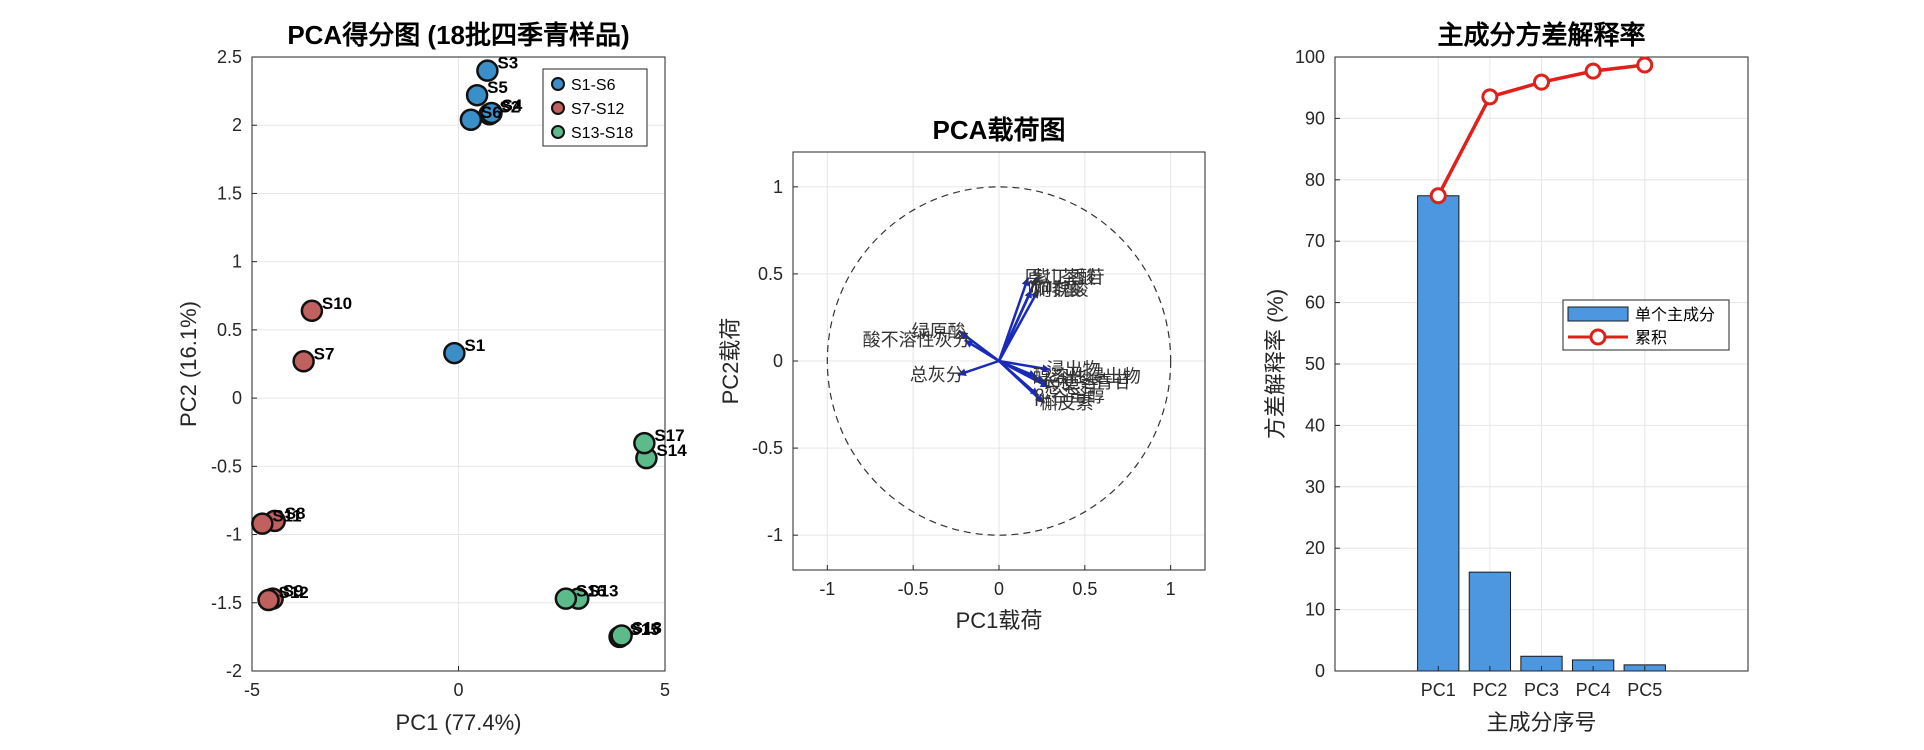 This screenshot has height=750, width=1924. Describe the element at coordinates (337, 303) in the screenshot. I see `score-point-label: S10` at that location.